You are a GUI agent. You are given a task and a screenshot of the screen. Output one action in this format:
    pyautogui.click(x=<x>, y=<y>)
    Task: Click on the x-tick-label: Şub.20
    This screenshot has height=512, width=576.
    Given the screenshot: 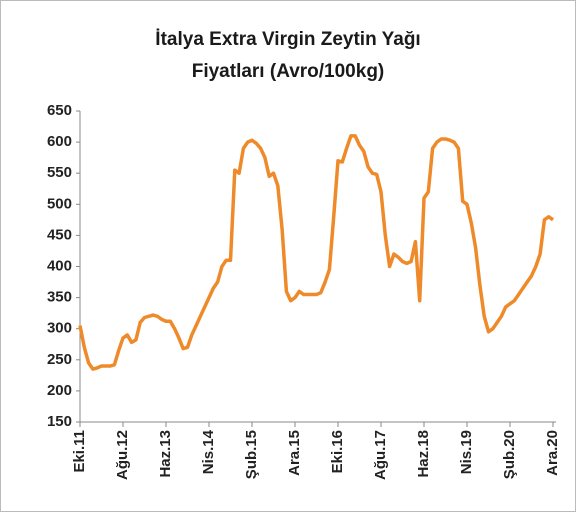 What is the action you would take?
    pyautogui.click(x=509, y=454)
    